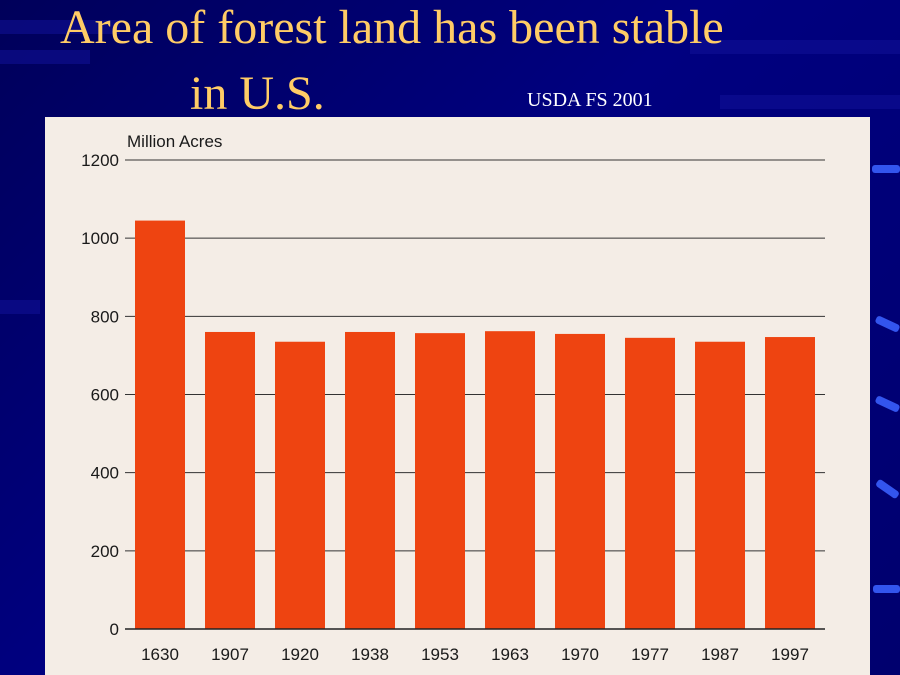 This screenshot has width=900, height=675. I want to click on bar-1987, so click(720, 485).